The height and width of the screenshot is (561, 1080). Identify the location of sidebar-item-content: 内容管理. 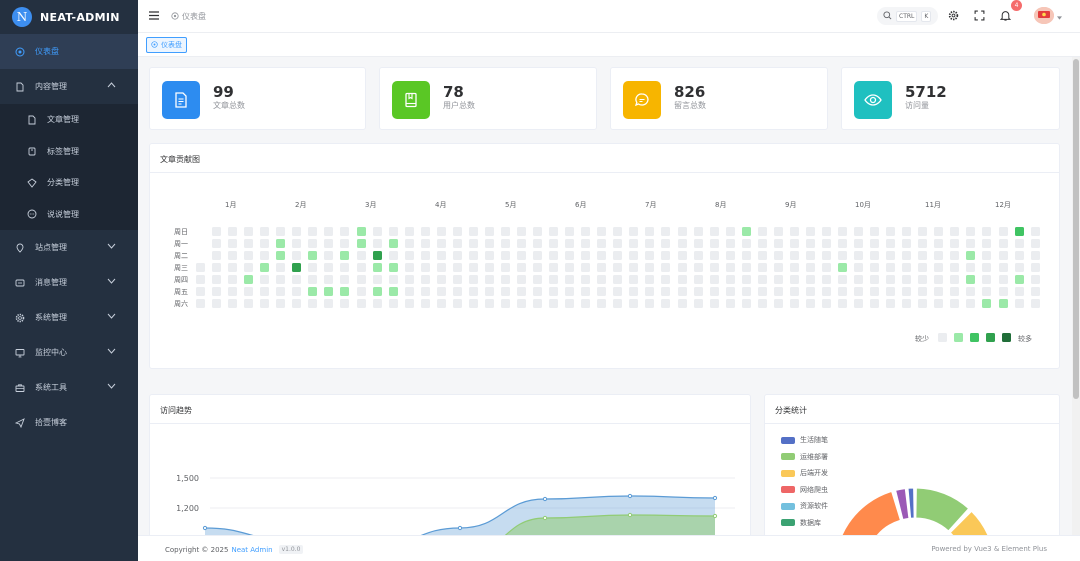
(69, 86).